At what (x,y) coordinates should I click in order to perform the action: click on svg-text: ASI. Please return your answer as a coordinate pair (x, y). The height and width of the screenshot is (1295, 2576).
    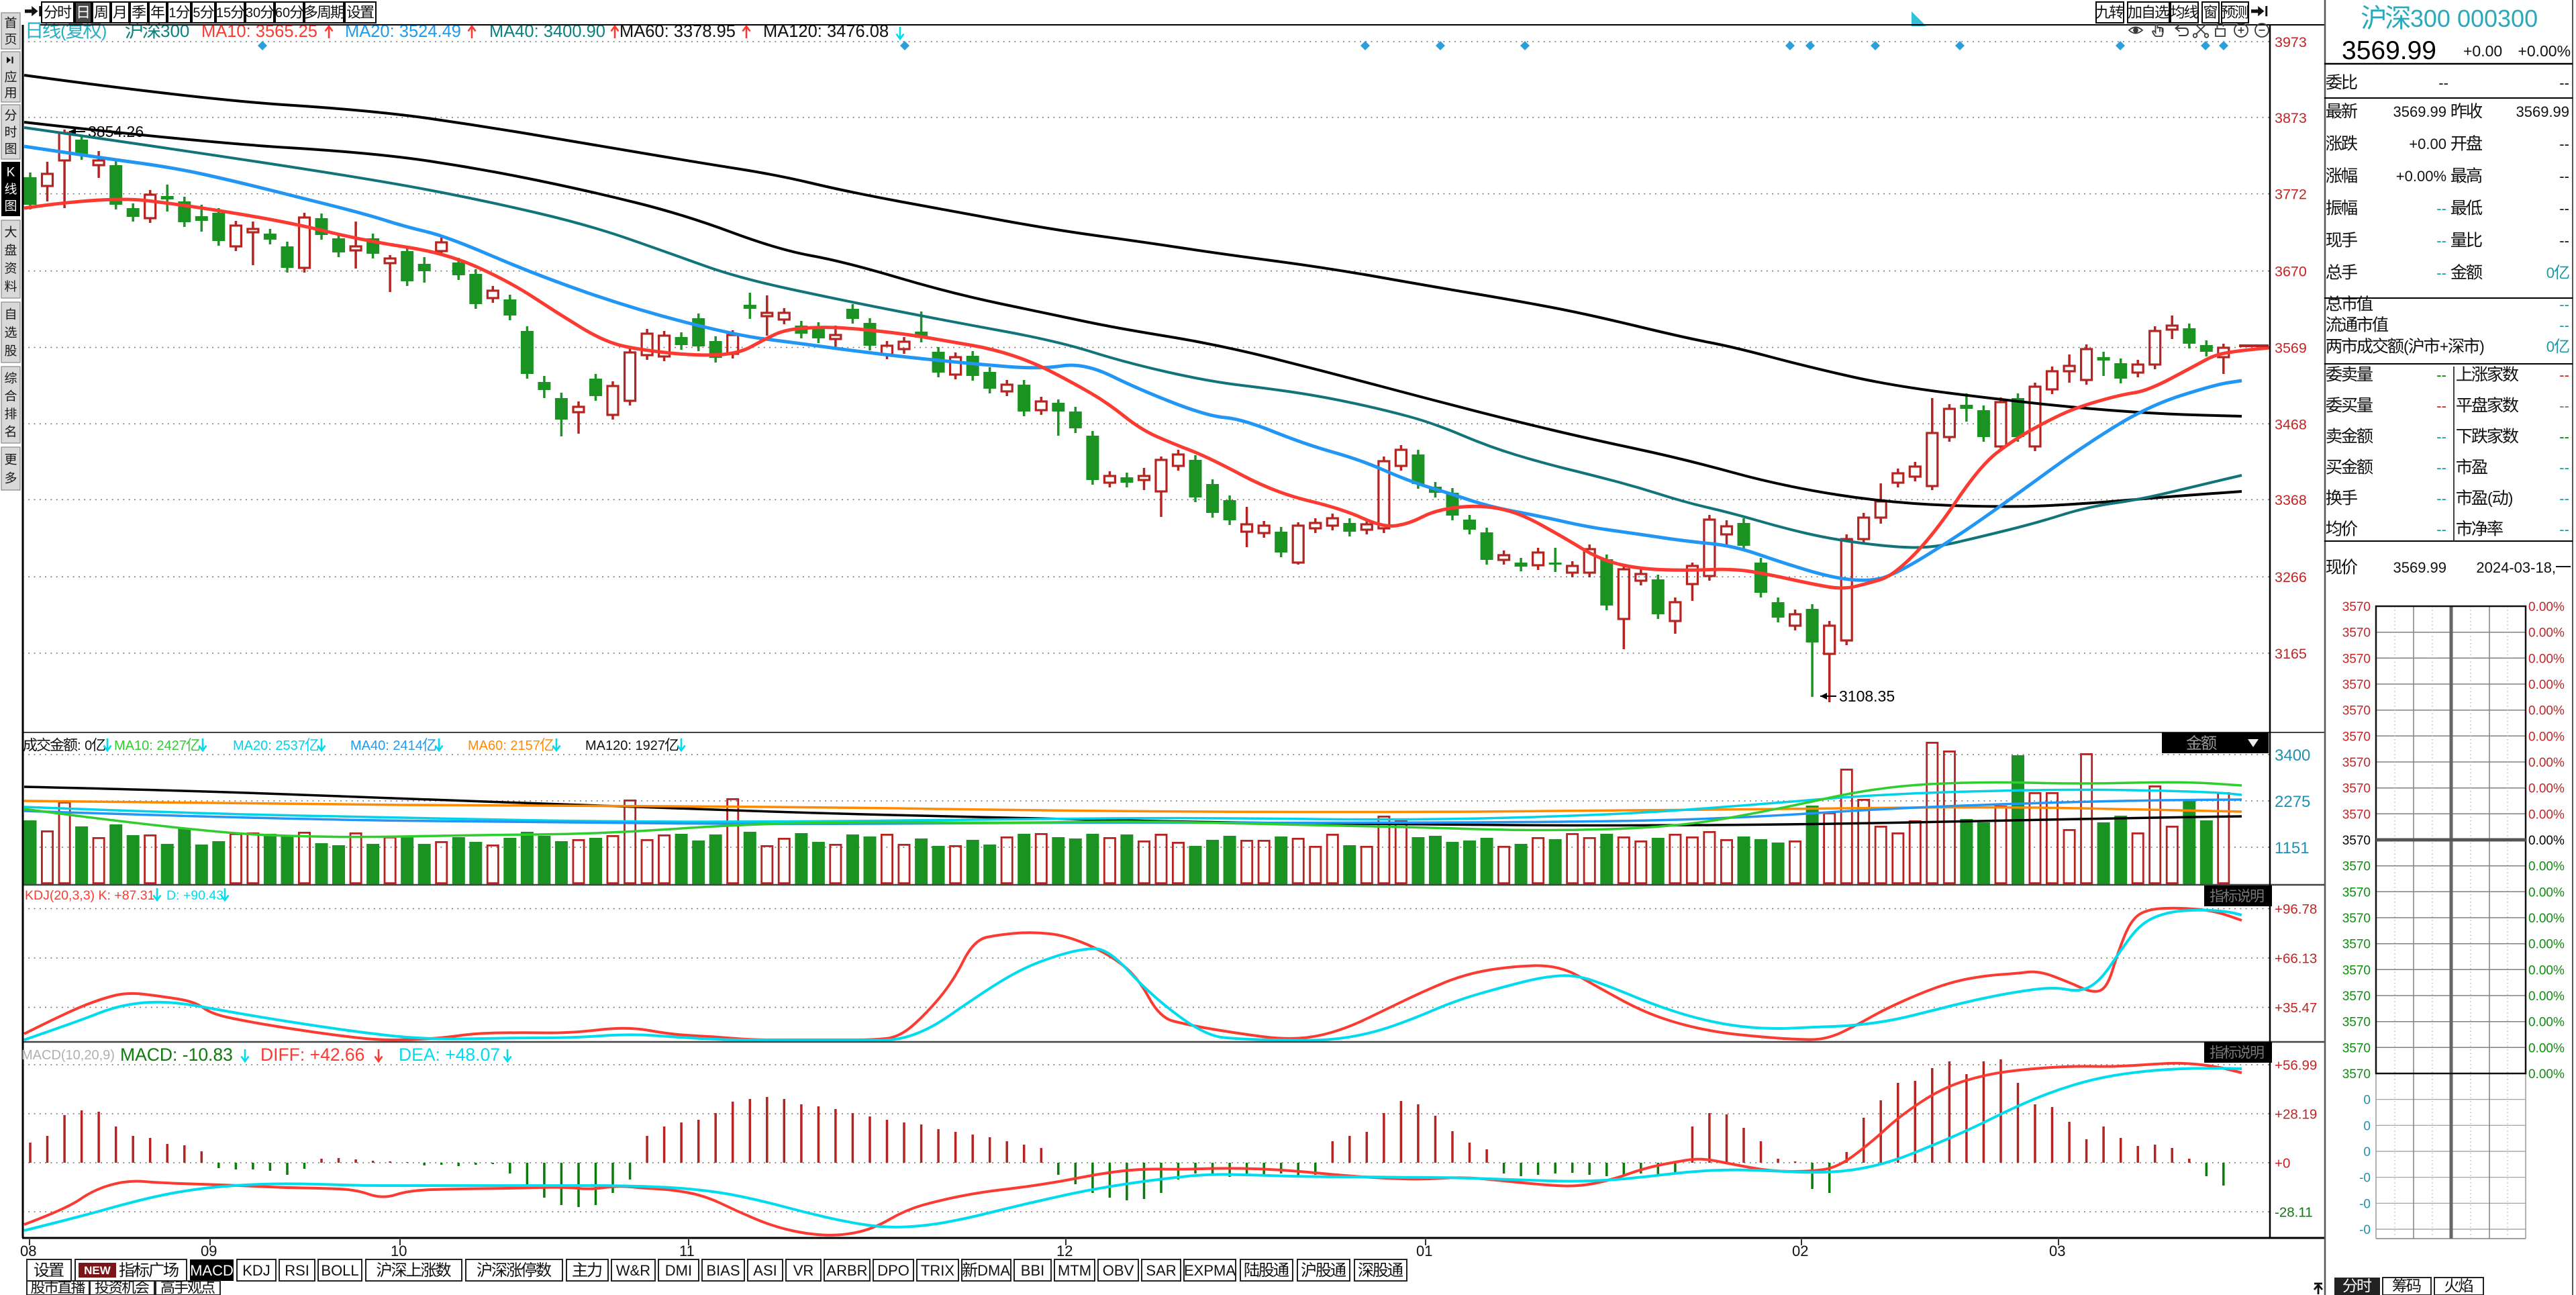
    Looking at the image, I should click on (765, 1271).